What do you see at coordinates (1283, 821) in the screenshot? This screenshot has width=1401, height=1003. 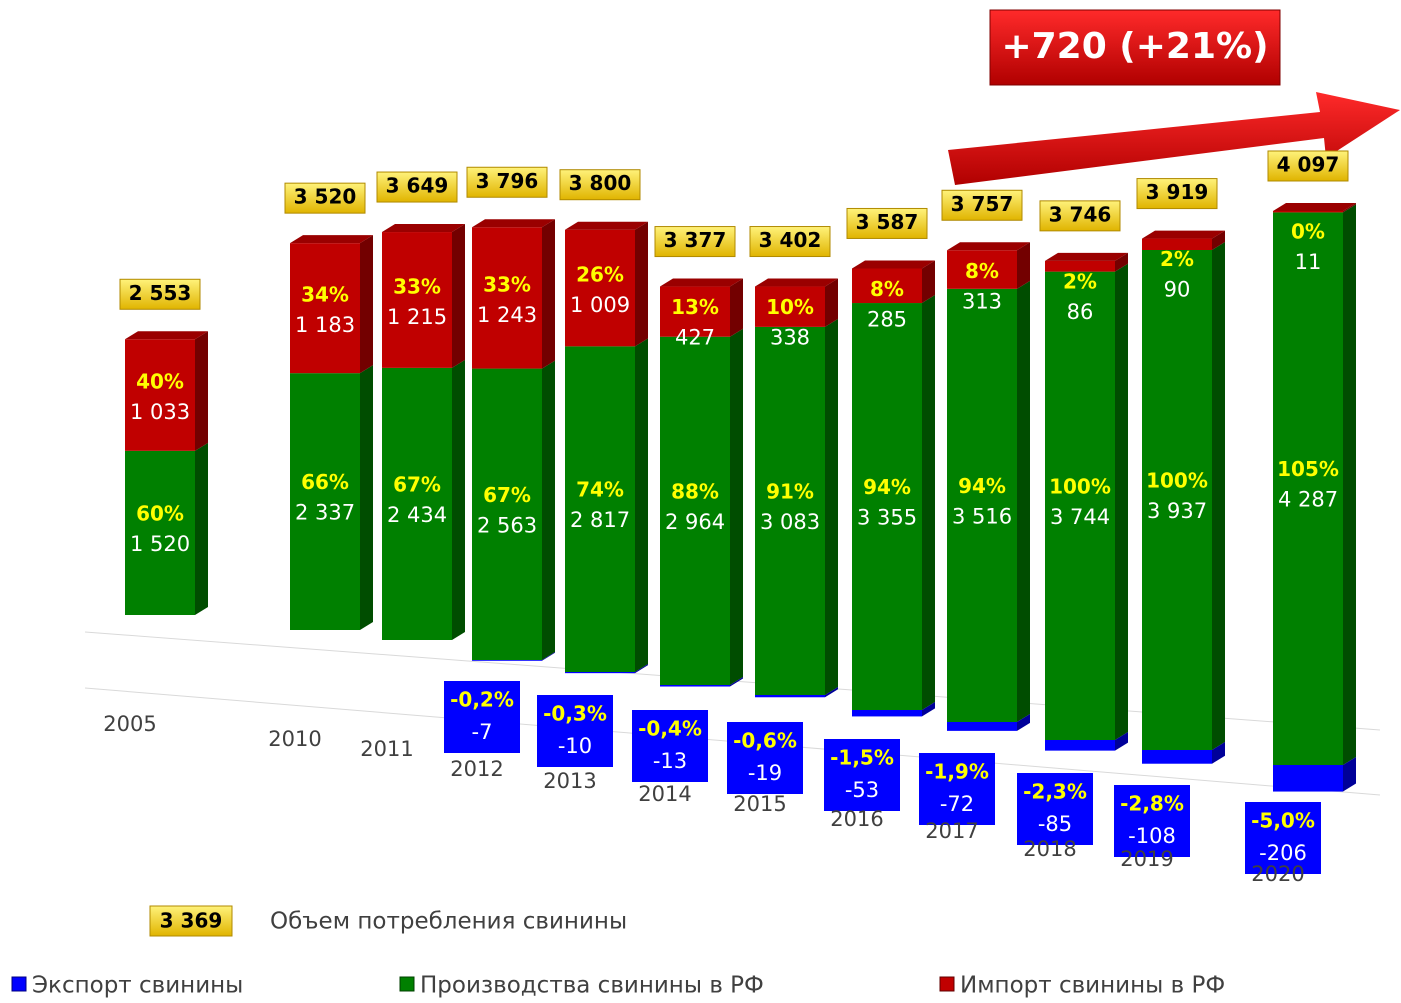 I see `export-percent: -5,0%` at bounding box center [1283, 821].